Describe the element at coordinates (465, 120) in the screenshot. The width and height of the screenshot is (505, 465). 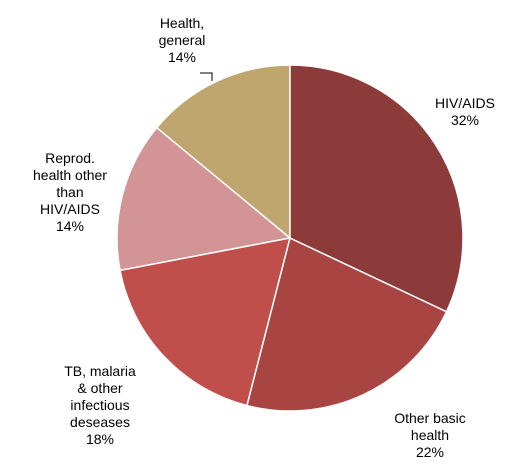
I see `value-label: 32%` at that location.